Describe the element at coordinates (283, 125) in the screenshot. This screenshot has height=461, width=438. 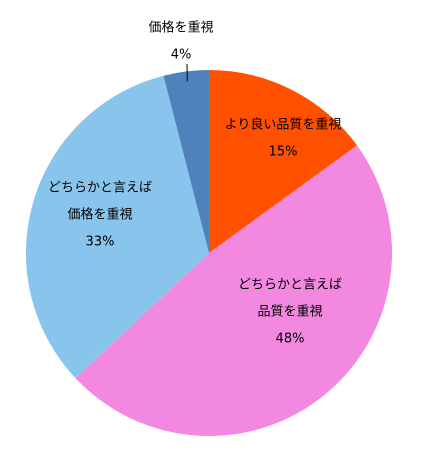
I see `slice-label: より良い品質を重視` at that location.